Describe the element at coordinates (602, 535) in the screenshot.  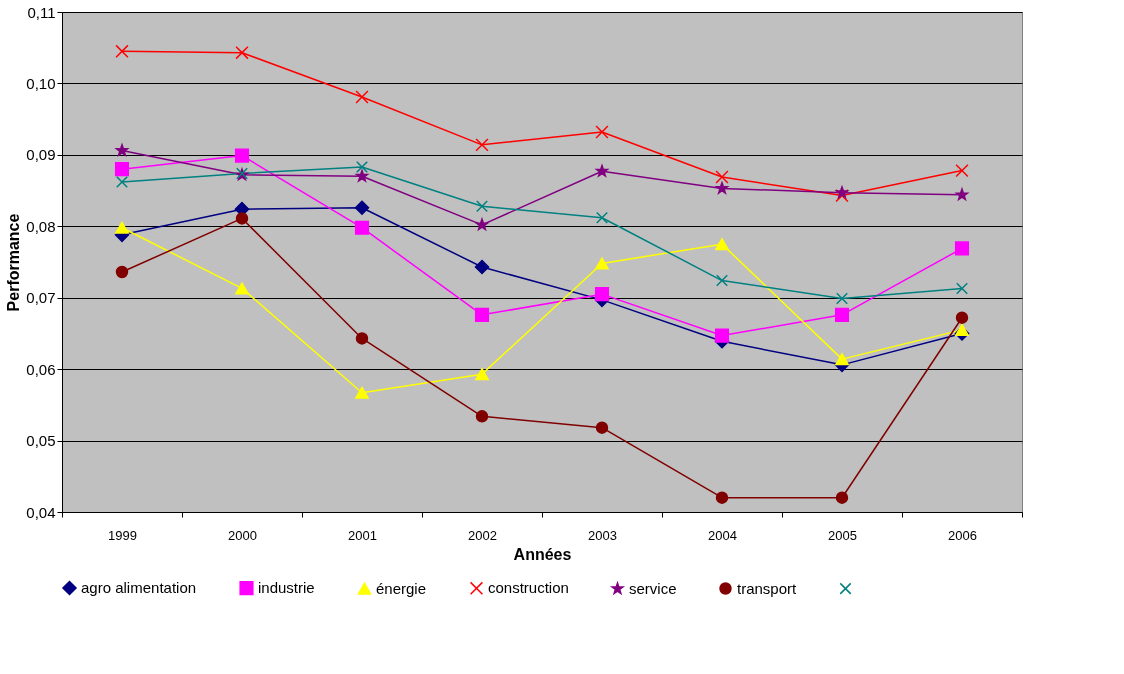
I see `x-tick-label: 2003` at that location.